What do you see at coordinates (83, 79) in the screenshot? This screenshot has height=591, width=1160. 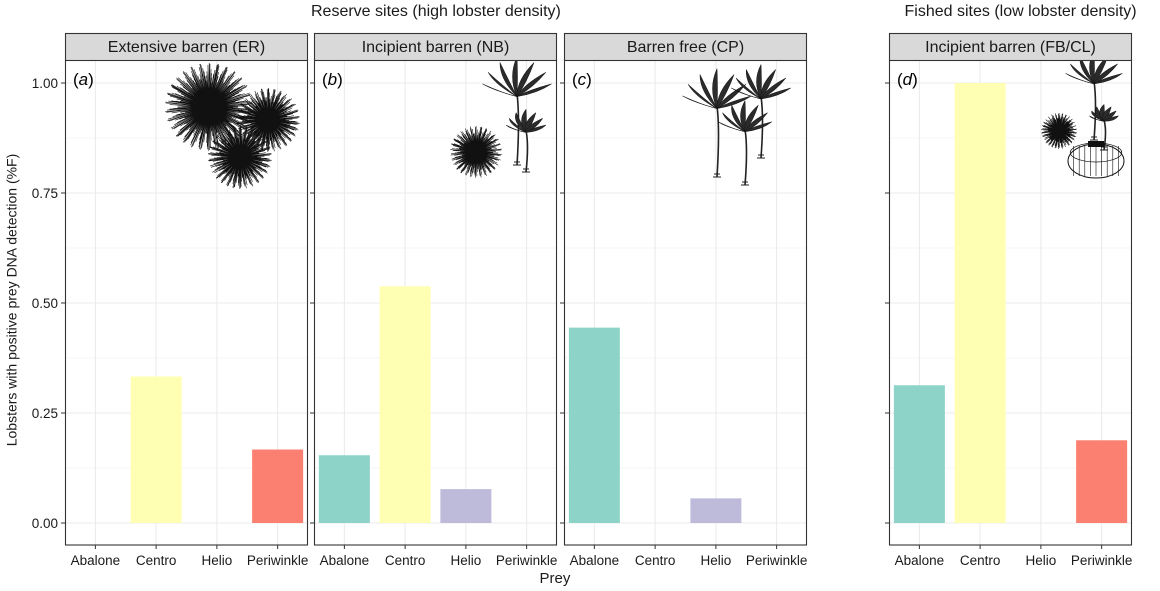 I see `panel-label: (a)` at bounding box center [83, 79].